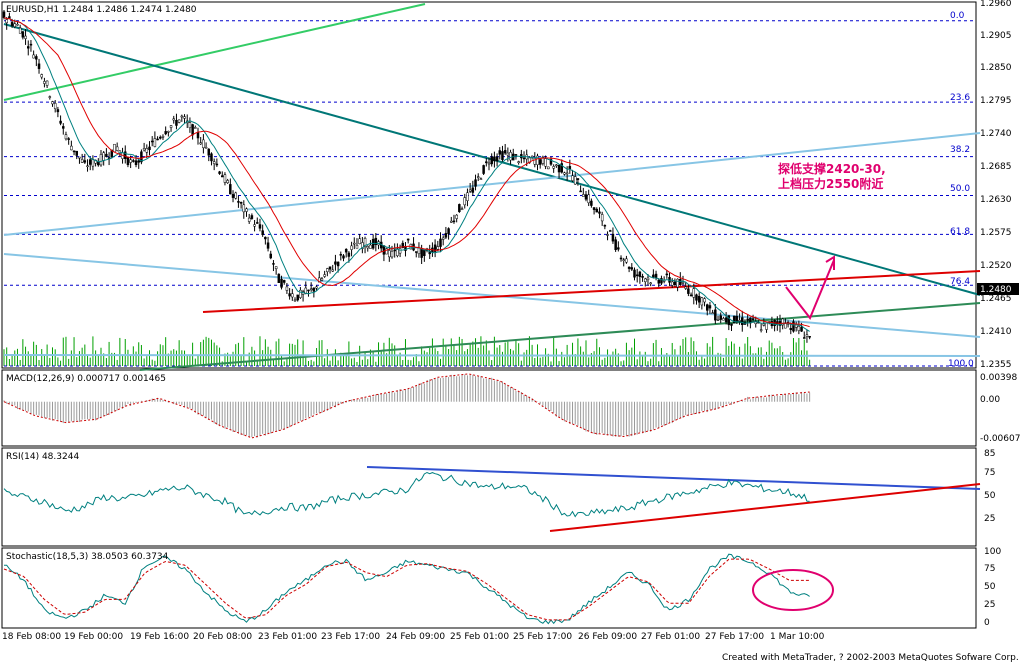  Describe the element at coordinates (86, 379) in the screenshot. I see `macd-panel-header: MACD(12,26,9) 0.000717 0.001465` at that location.